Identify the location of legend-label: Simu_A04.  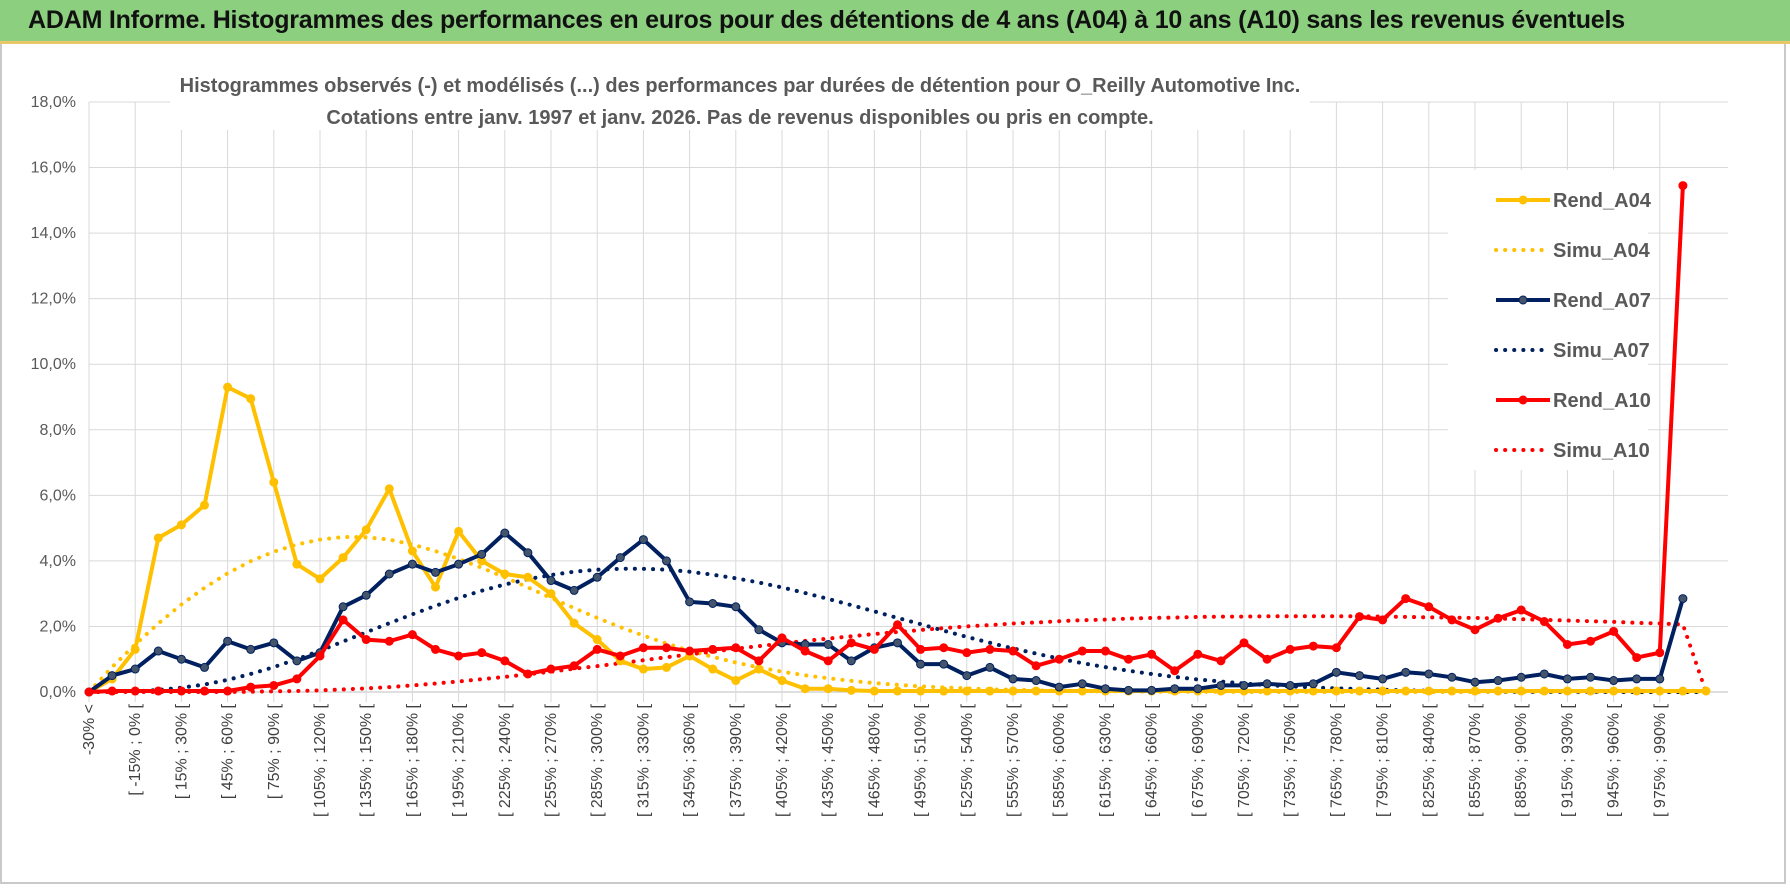
(1602, 251).